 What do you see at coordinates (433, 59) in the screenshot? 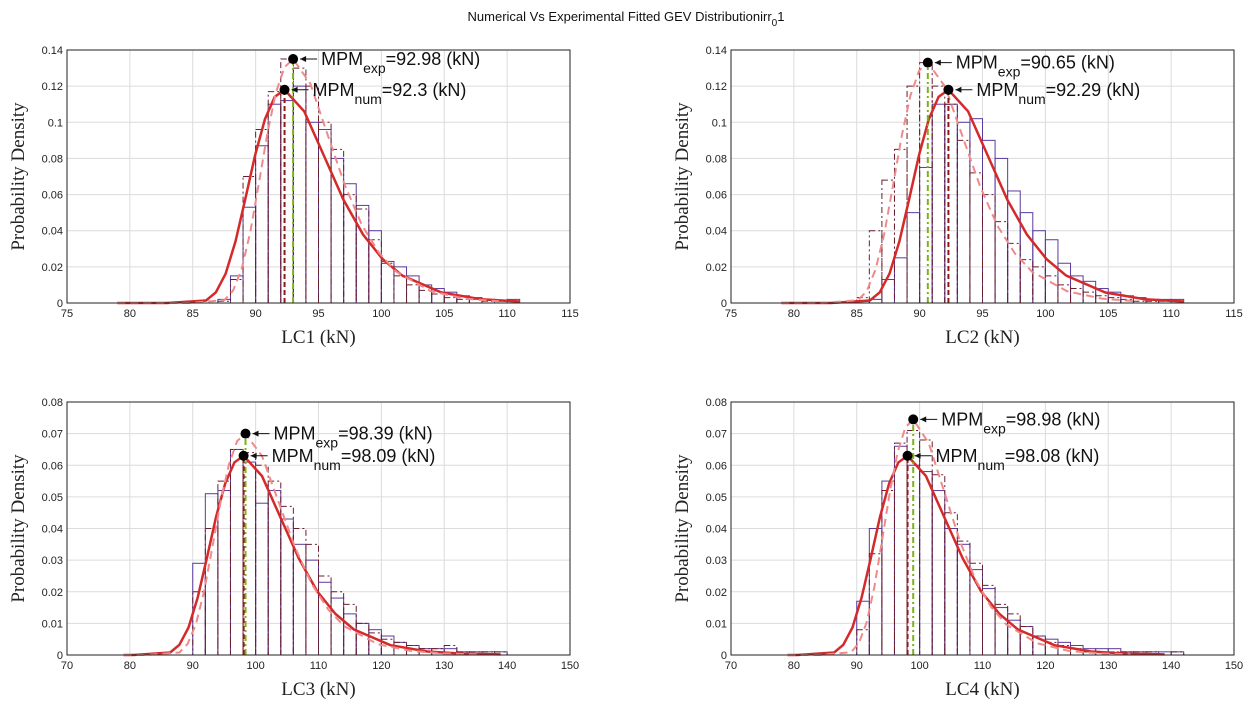
I see `mpm-value-text: =92.98 (kN)` at bounding box center [433, 59].